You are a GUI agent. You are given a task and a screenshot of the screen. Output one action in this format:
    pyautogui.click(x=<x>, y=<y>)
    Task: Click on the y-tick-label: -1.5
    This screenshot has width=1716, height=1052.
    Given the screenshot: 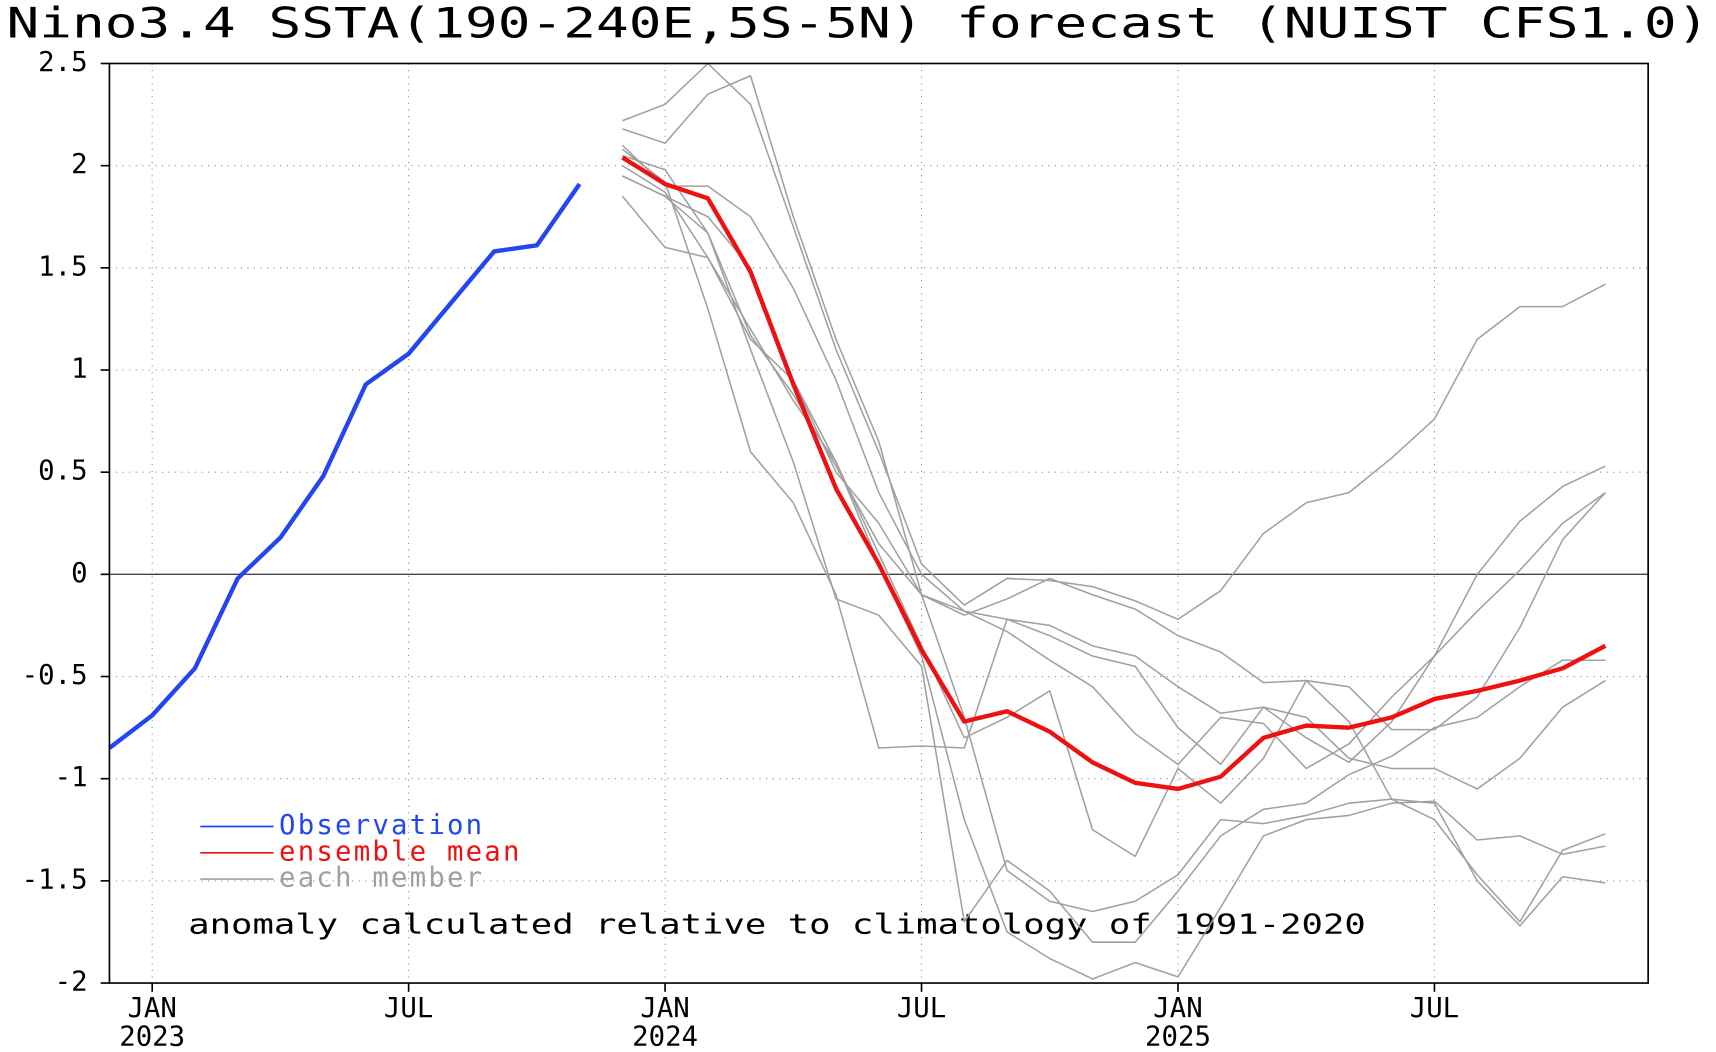 What is the action you would take?
    pyautogui.click(x=55, y=879)
    